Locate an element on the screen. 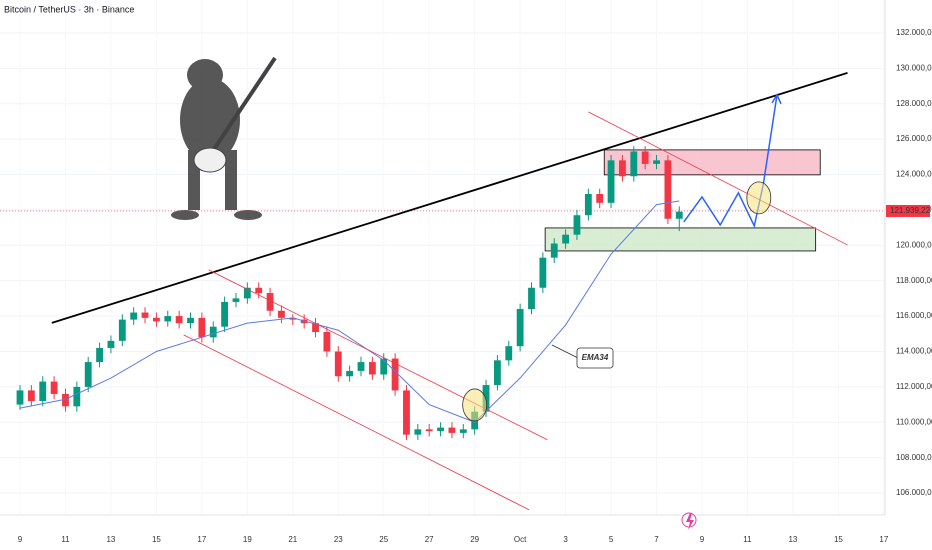 The image size is (932, 550). x-tick-label: 27 is located at coordinates (429, 539).